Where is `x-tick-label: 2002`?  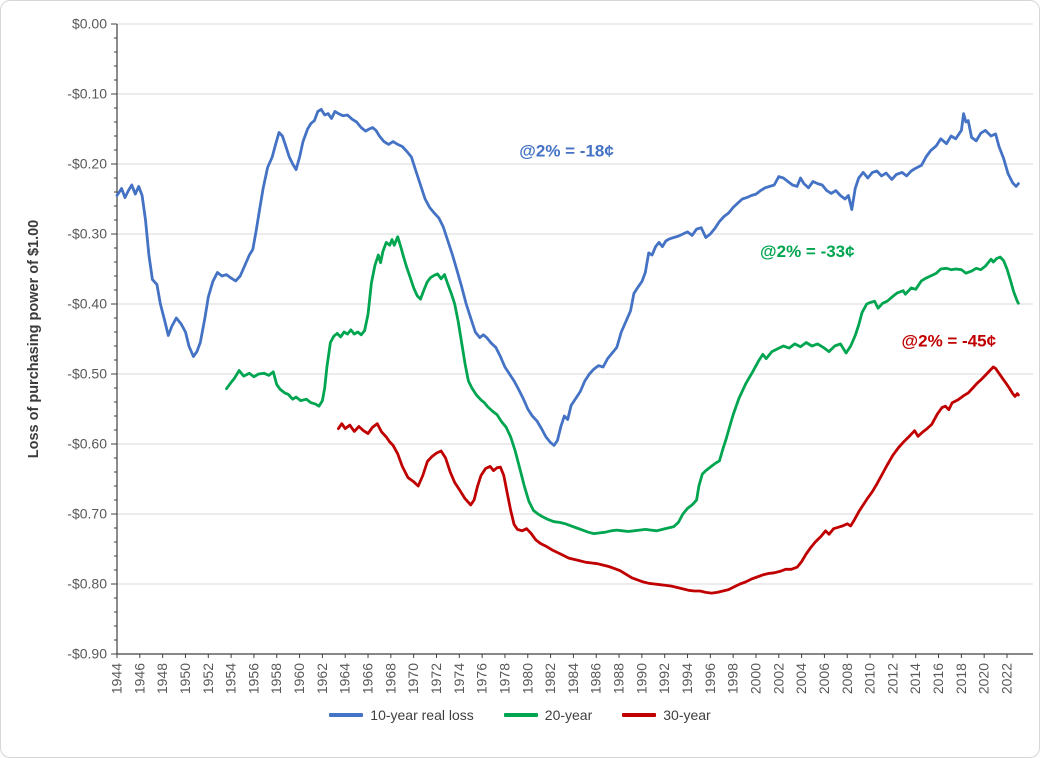
x-tick-label: 2002 is located at coordinates (778, 678).